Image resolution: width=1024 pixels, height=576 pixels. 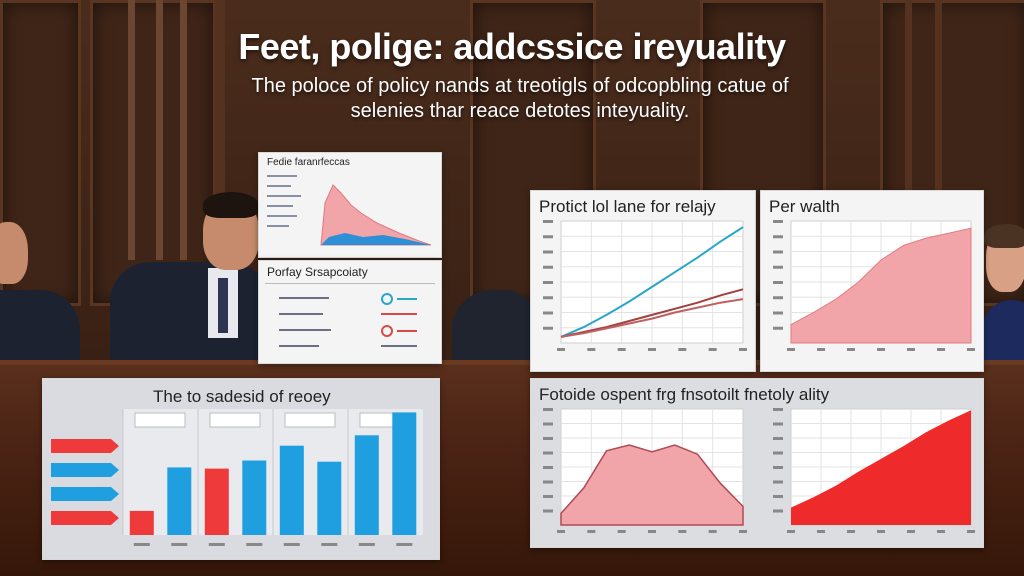 I want to click on bar-chart, so click(x=237, y=477).